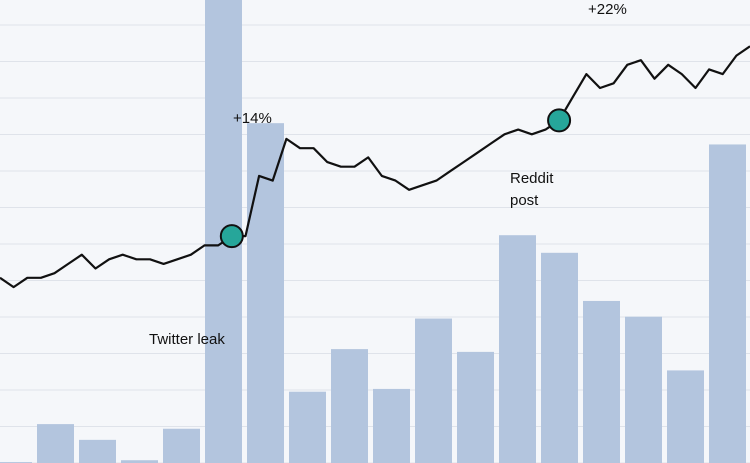 The height and width of the screenshot is (463, 750). What do you see at coordinates (607, 9) in the screenshot?
I see `annotation-peak-2: +22%` at bounding box center [607, 9].